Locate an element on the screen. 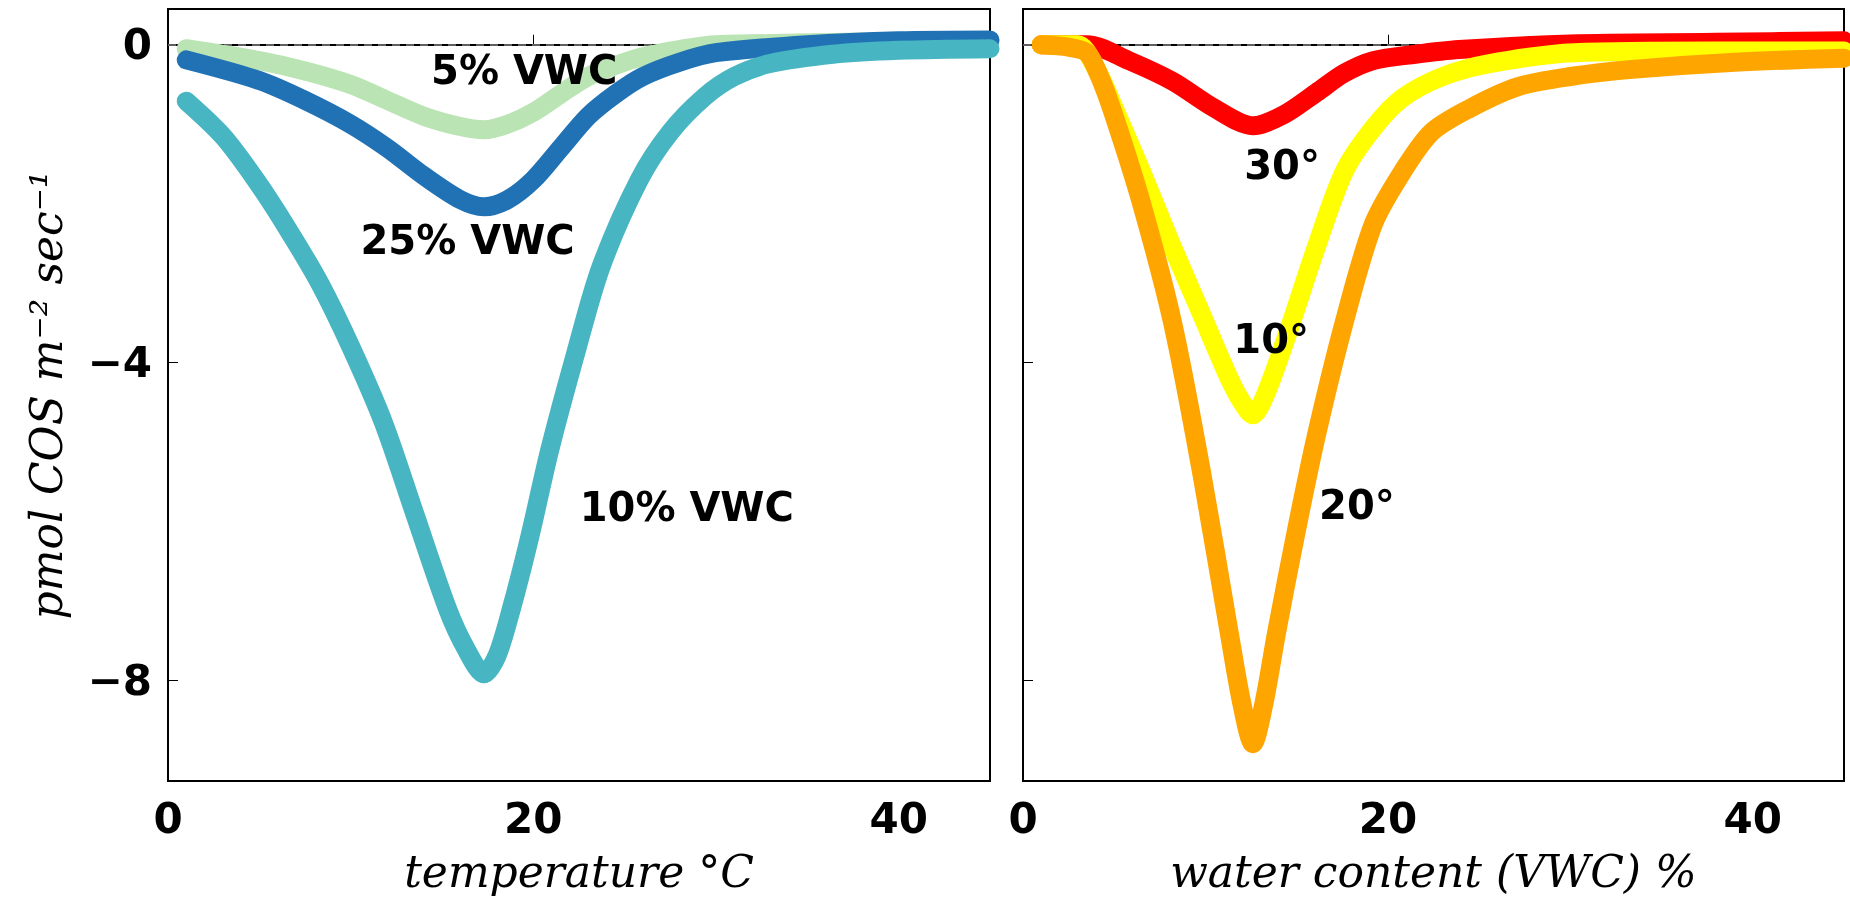 This screenshot has height=898, width=1850. x-axis-title: temperature °C is located at coordinates (579, 871).